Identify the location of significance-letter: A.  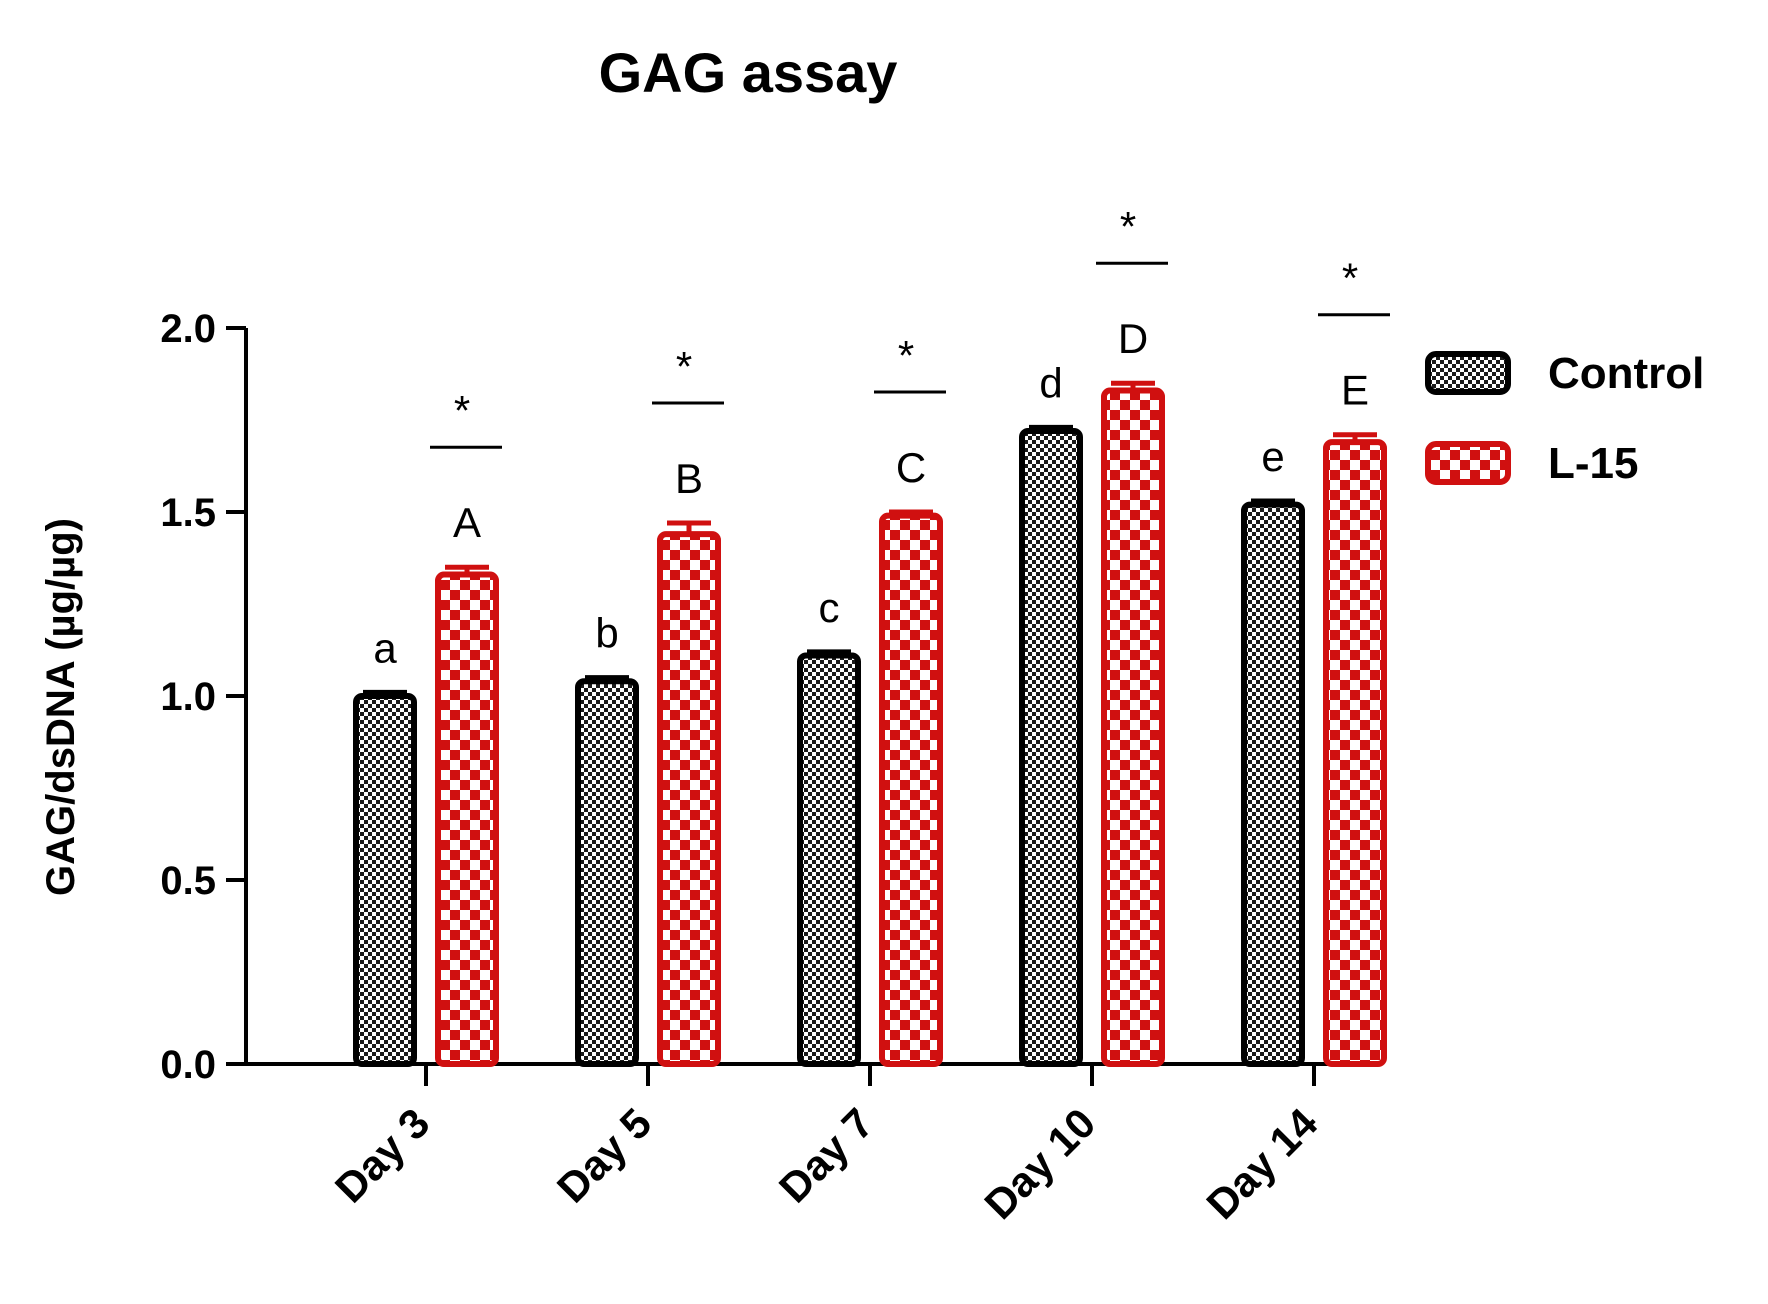
(467, 522).